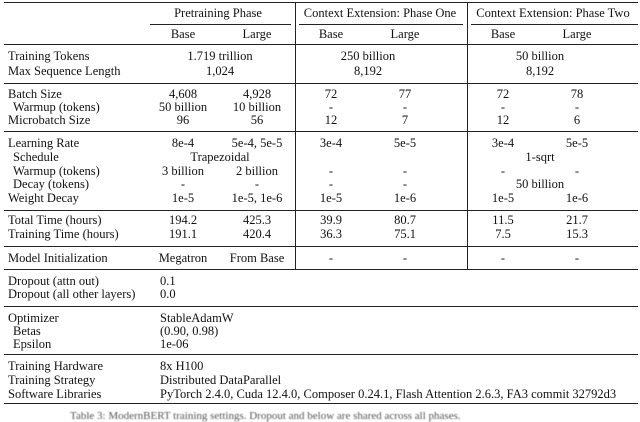 This screenshot has height=422, width=640. I want to click on cell: 11.5, so click(503, 220).